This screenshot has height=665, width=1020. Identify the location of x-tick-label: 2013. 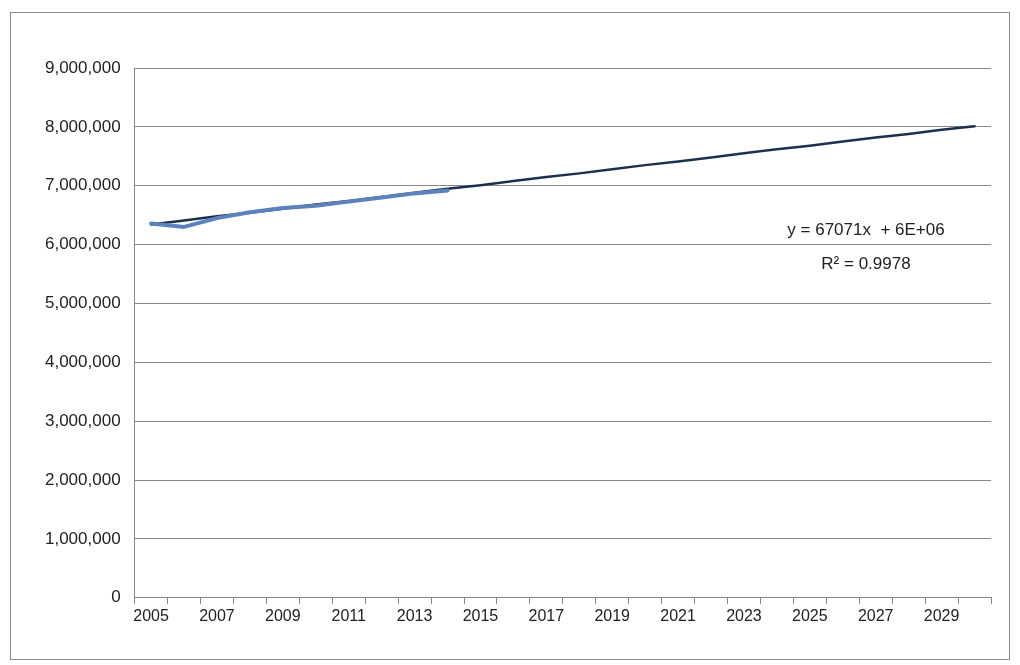
(414, 615).